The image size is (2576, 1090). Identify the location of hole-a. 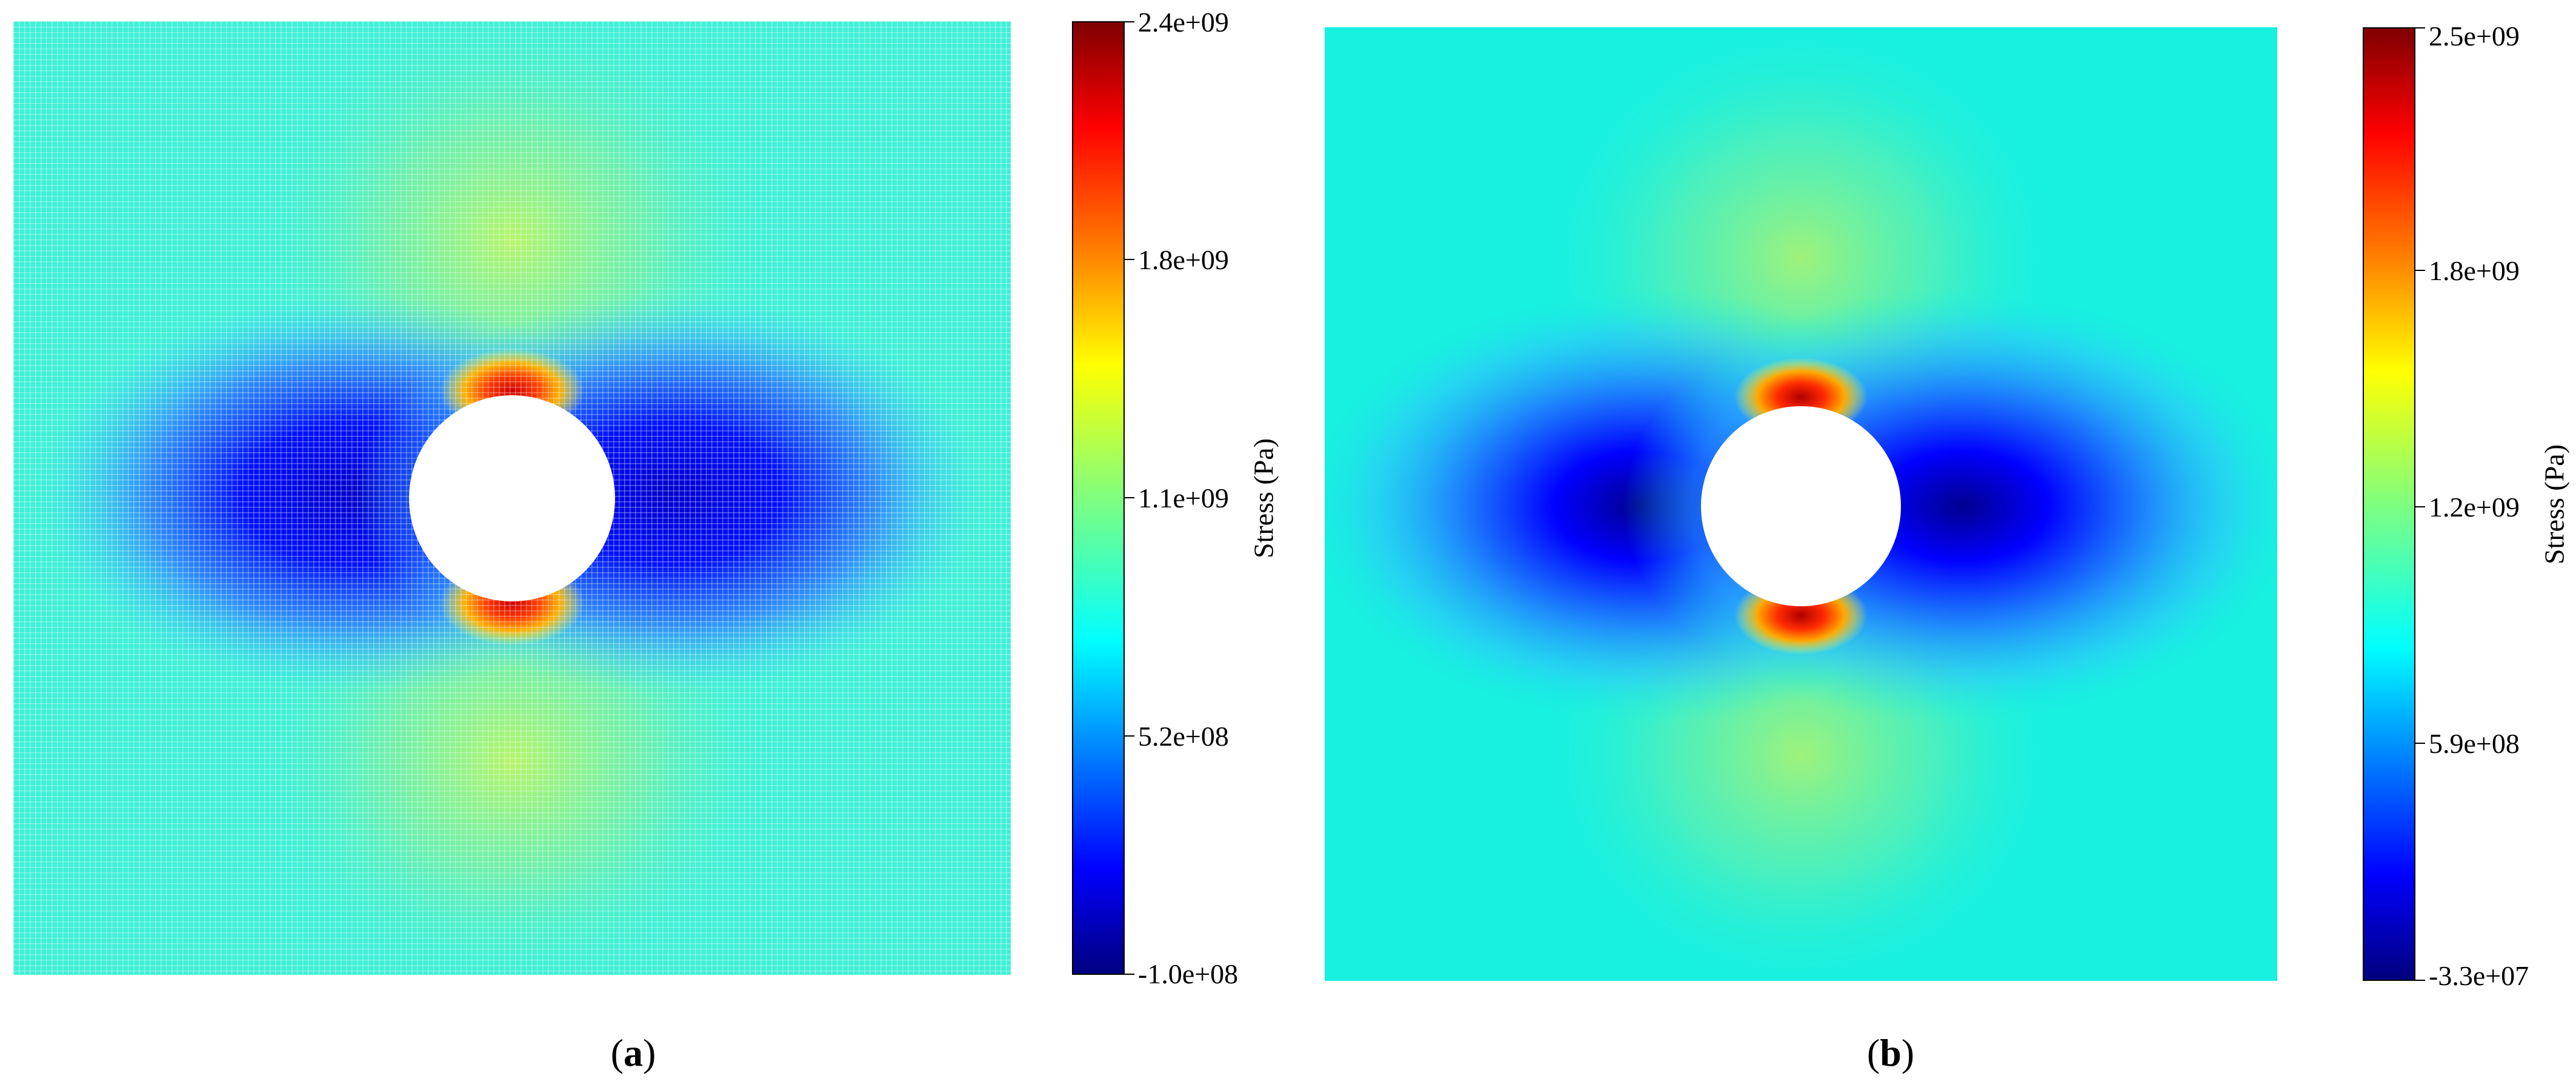
(512, 498).